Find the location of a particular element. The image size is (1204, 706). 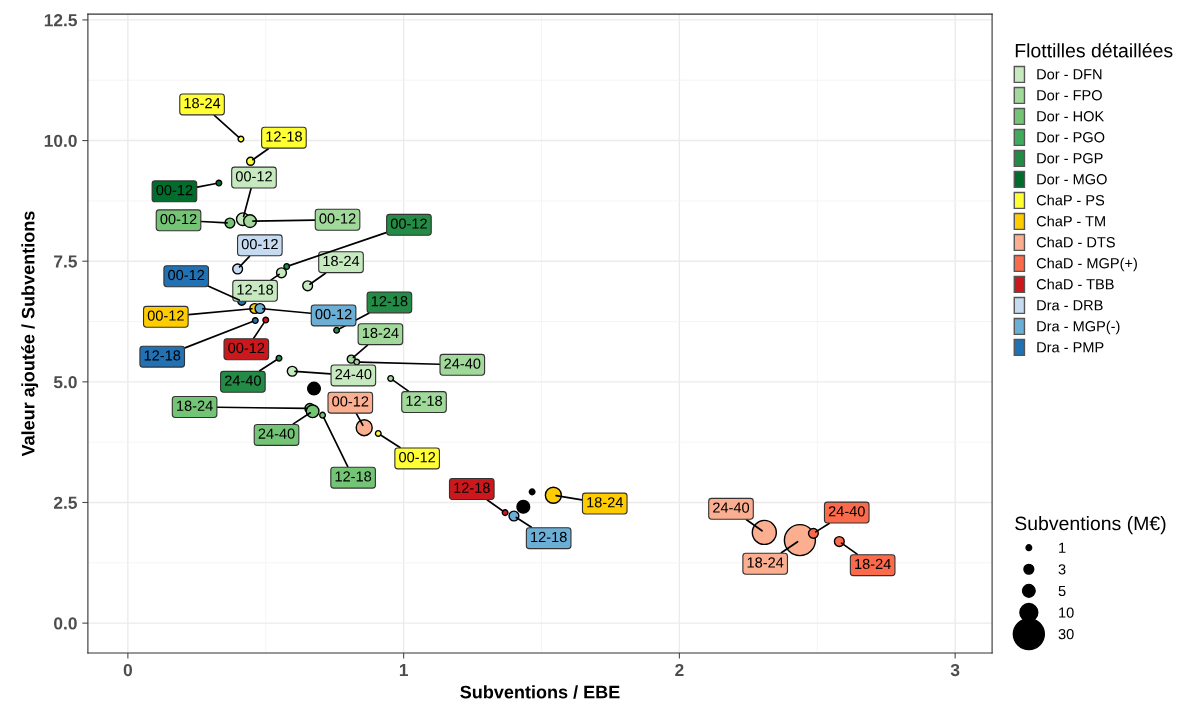

legend-label: ChaD - MGP(+) is located at coordinates (1086, 264).